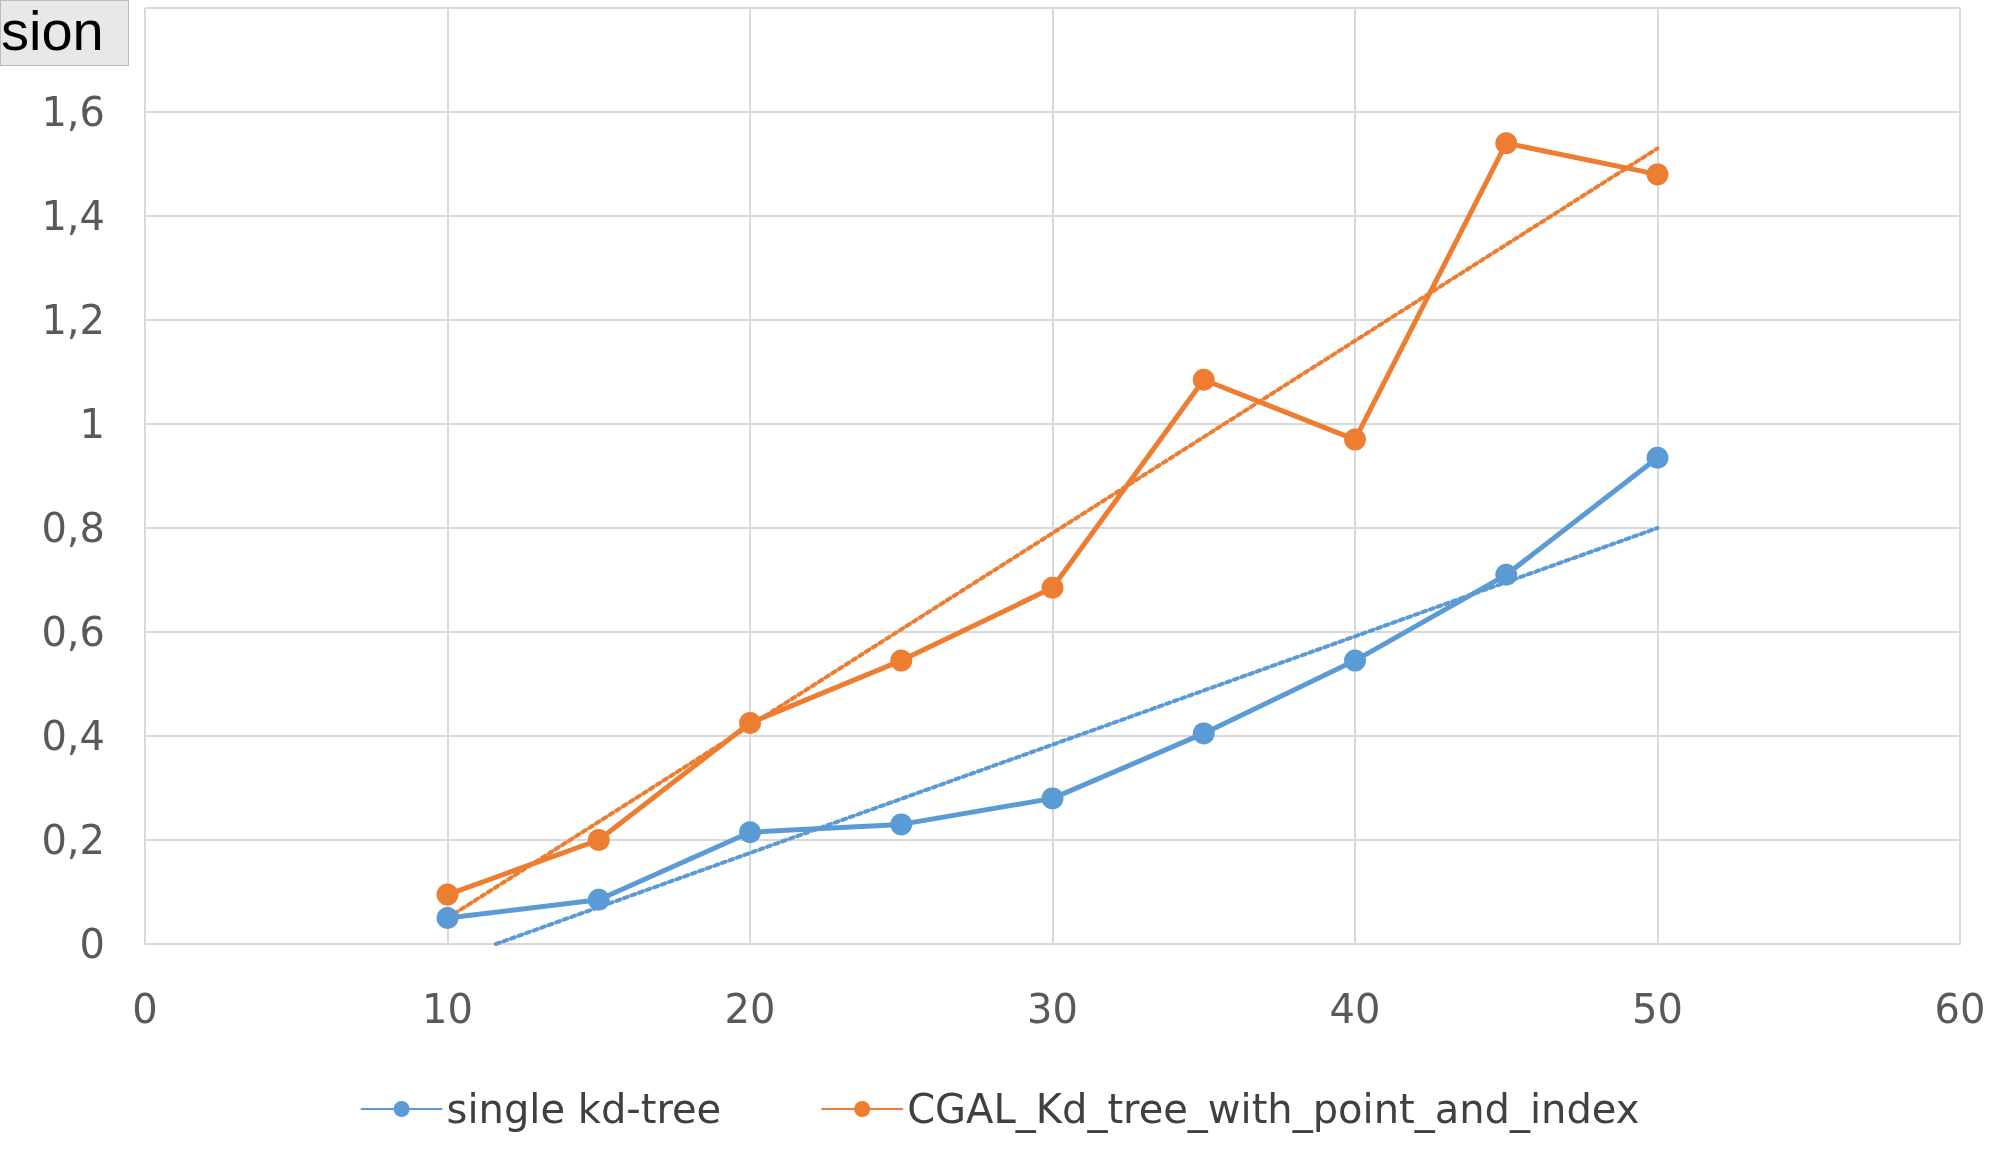 This screenshot has width=2000, height=1164. Describe the element at coordinates (447, 1009) in the screenshot. I see `x-tick-label: 10` at that location.